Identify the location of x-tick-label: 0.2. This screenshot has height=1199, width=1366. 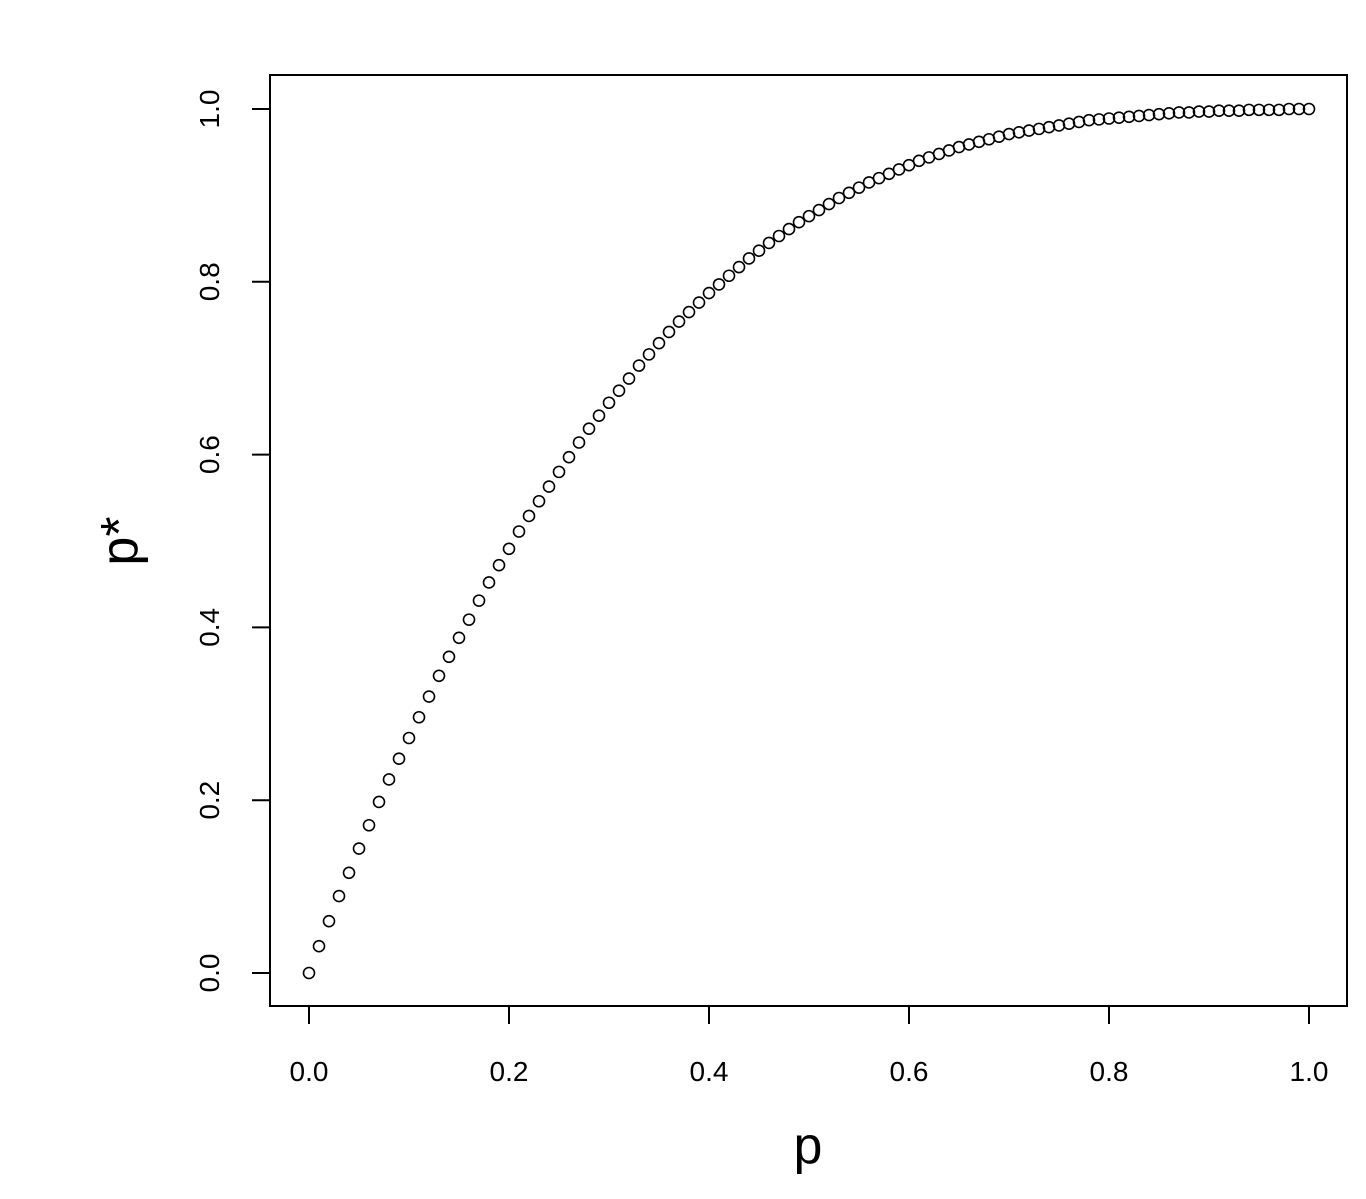
(509, 1071).